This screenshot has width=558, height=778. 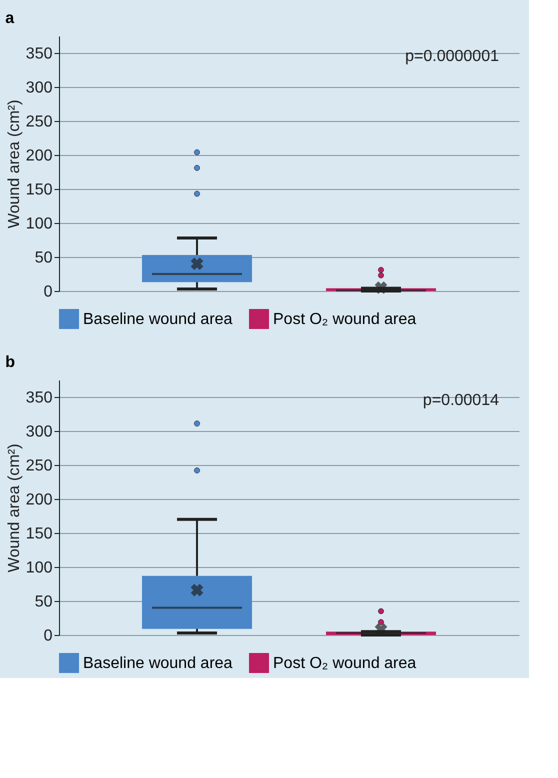 What do you see at coordinates (452, 56) in the screenshot?
I see `annotation: p=0.0000001` at bounding box center [452, 56].